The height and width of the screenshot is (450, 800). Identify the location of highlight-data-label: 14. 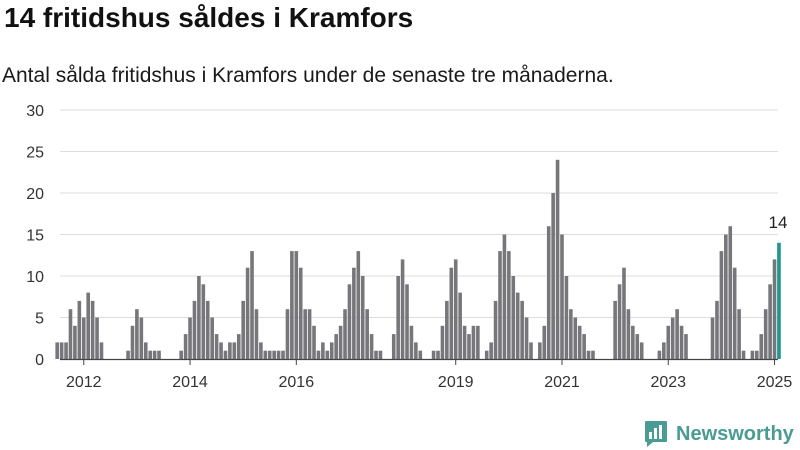
(778, 222).